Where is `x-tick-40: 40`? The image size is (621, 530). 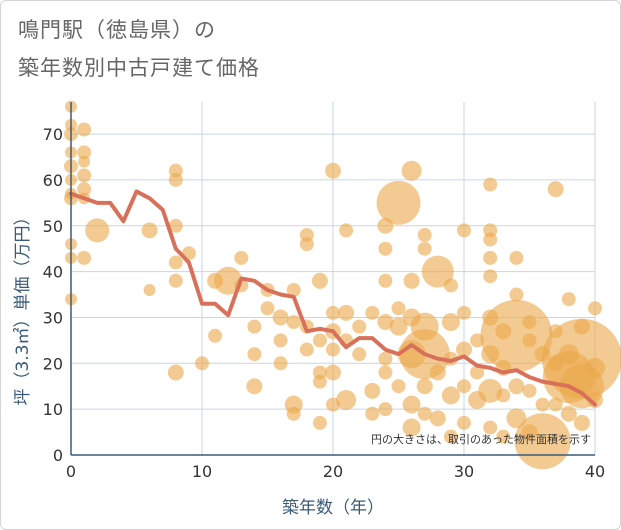
x-tick-40: 40 is located at coordinates (595, 471).